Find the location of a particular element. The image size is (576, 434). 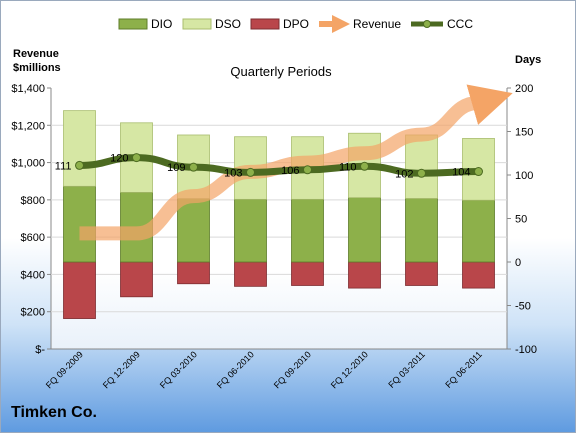

x-tick-label: FQ 12-2010 is located at coordinates (349, 369).